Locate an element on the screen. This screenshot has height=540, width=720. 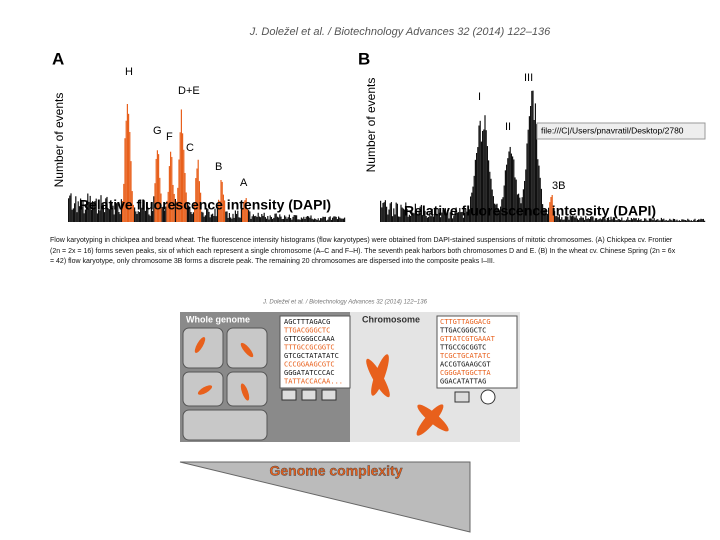
complexity-label: Genome complexity is located at coordinates (335, 471).